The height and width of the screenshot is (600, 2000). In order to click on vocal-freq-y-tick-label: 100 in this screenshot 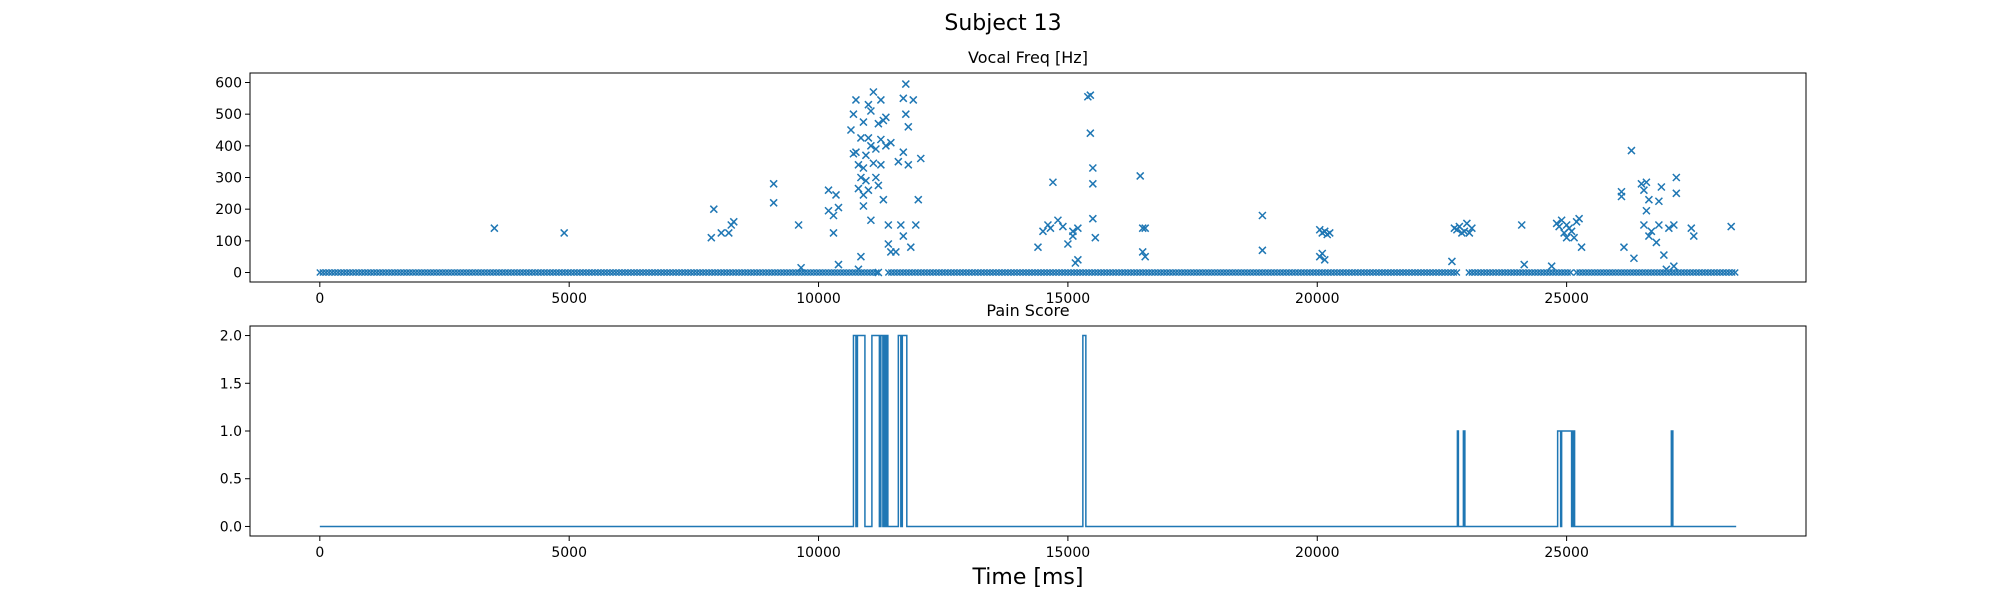, I will do `click(228, 242)`.